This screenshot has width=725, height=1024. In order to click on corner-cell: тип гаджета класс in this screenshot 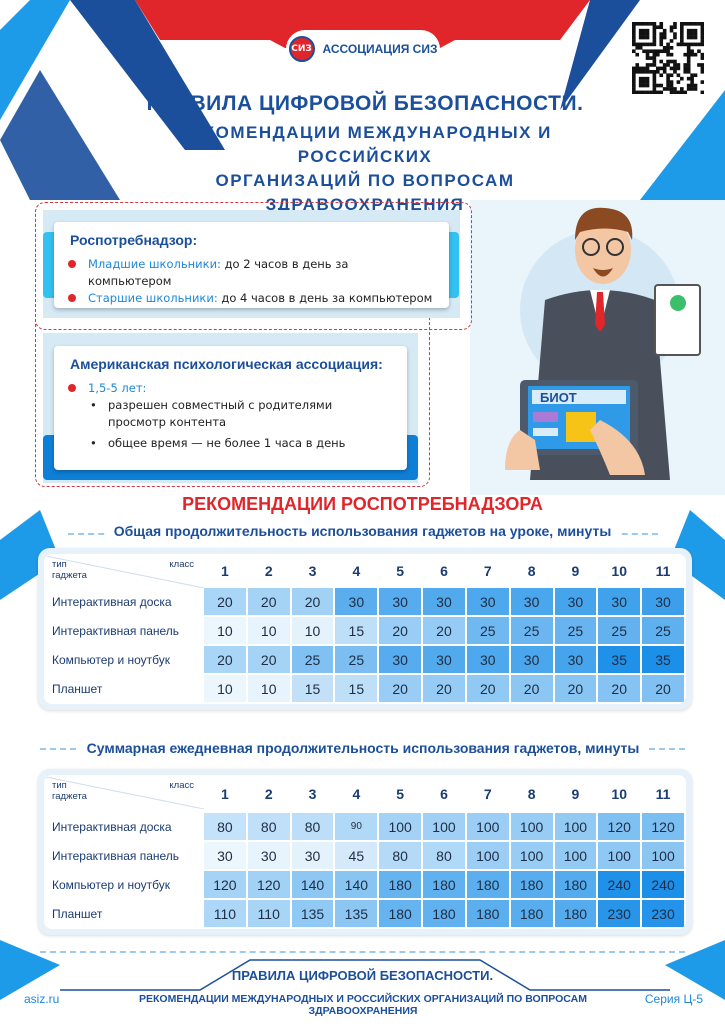, I will do `click(124, 794)`.